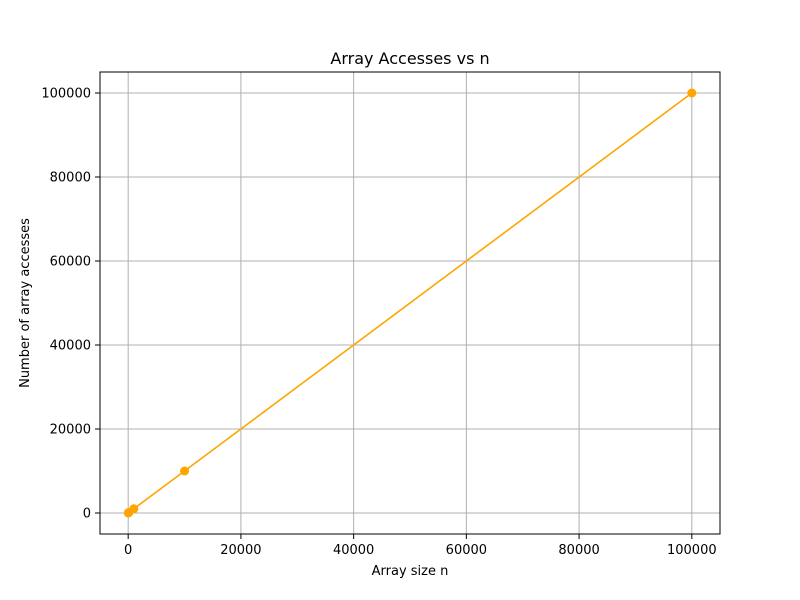 This screenshot has height=600, width=800. Describe the element at coordinates (410, 571) in the screenshot. I see `x-axis-label: Array size n` at that location.